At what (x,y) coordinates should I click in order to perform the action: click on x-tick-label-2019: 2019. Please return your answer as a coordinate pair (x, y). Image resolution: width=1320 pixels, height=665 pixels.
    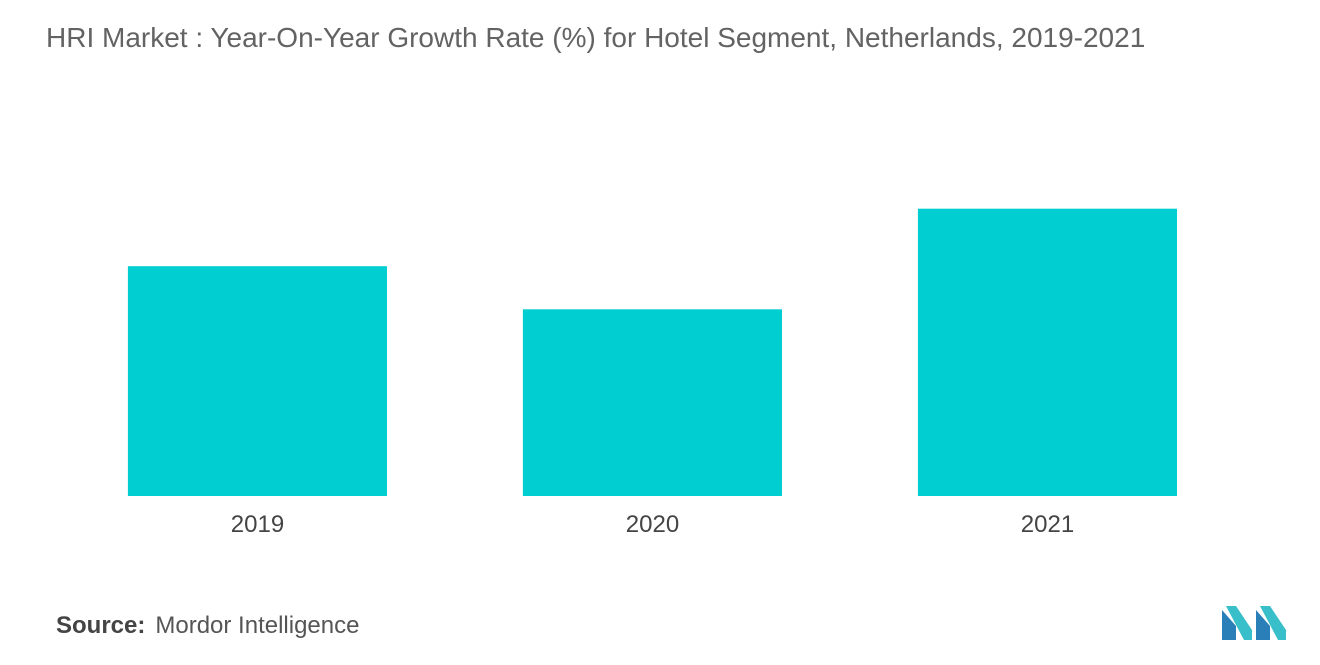
    Looking at the image, I should click on (257, 524).